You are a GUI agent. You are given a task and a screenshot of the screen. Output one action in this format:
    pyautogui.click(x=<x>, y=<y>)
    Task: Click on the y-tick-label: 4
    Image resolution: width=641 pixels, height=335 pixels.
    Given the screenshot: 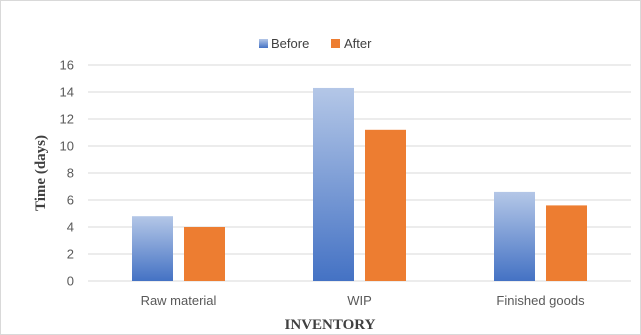 What is the action you would take?
    pyautogui.click(x=70, y=227)
    